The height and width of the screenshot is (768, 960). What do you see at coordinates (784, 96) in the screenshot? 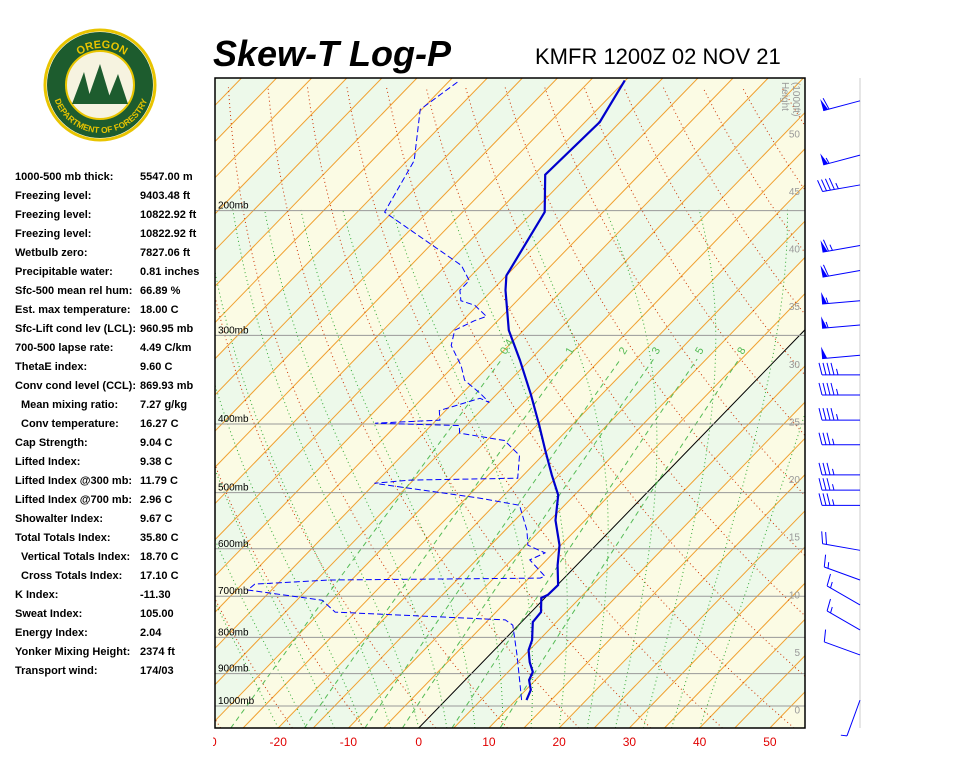
I see `y2-axis-label: Height` at bounding box center [784, 96].